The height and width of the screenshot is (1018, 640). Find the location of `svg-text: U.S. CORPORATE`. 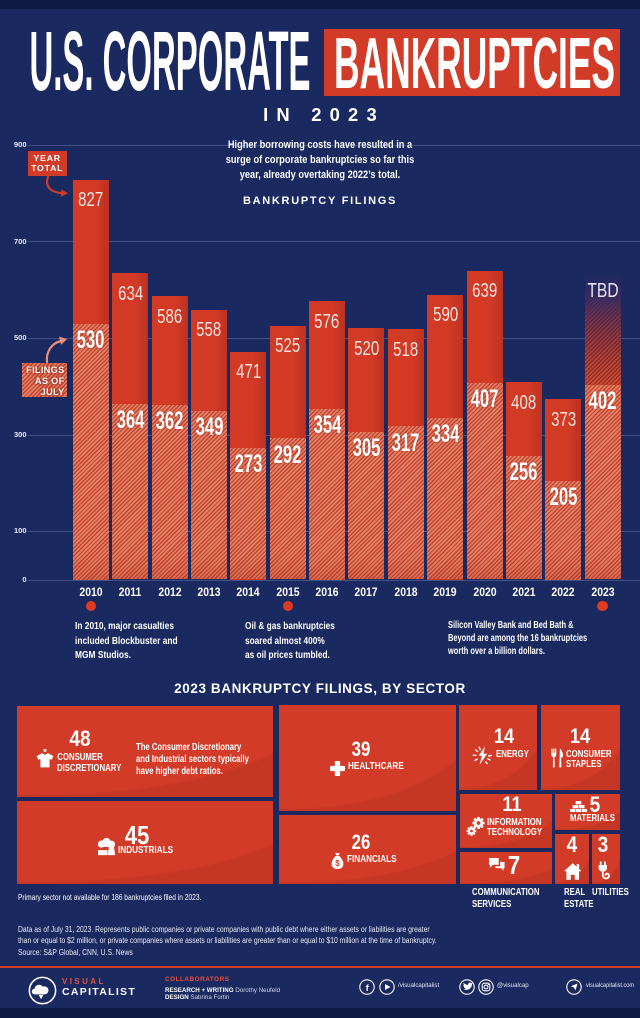

svg-text: U.S. CORPORATE is located at coordinates (170, 61).